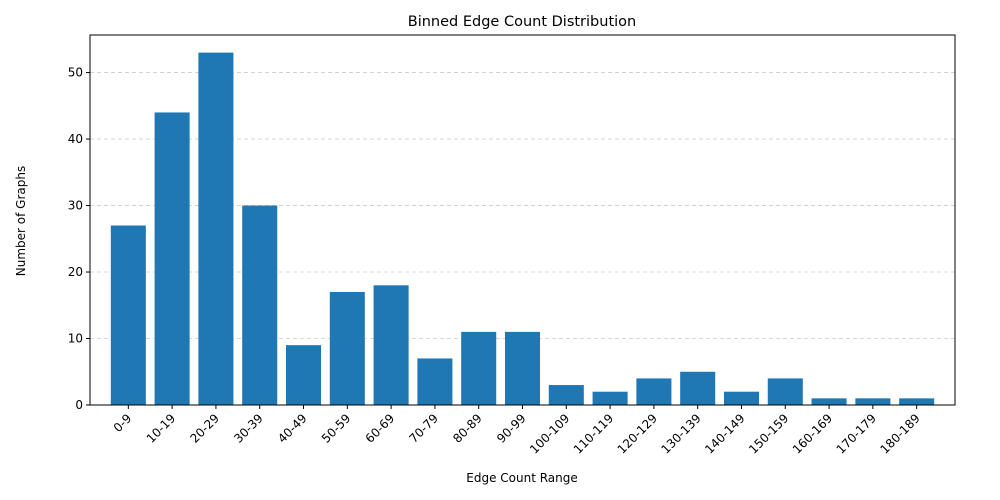  What do you see at coordinates (75, 139) in the screenshot?
I see `y-tick-label: 40` at bounding box center [75, 139].